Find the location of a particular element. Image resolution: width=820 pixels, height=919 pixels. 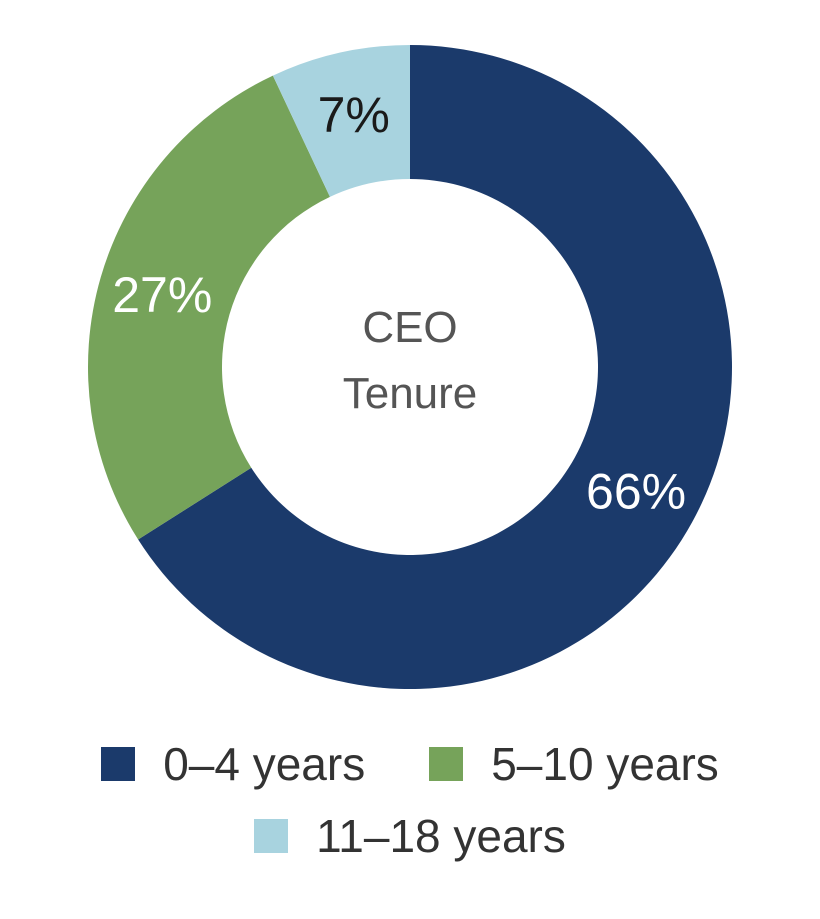

legend-item-5-10-years: 5–10 years is located at coordinates (574, 764).